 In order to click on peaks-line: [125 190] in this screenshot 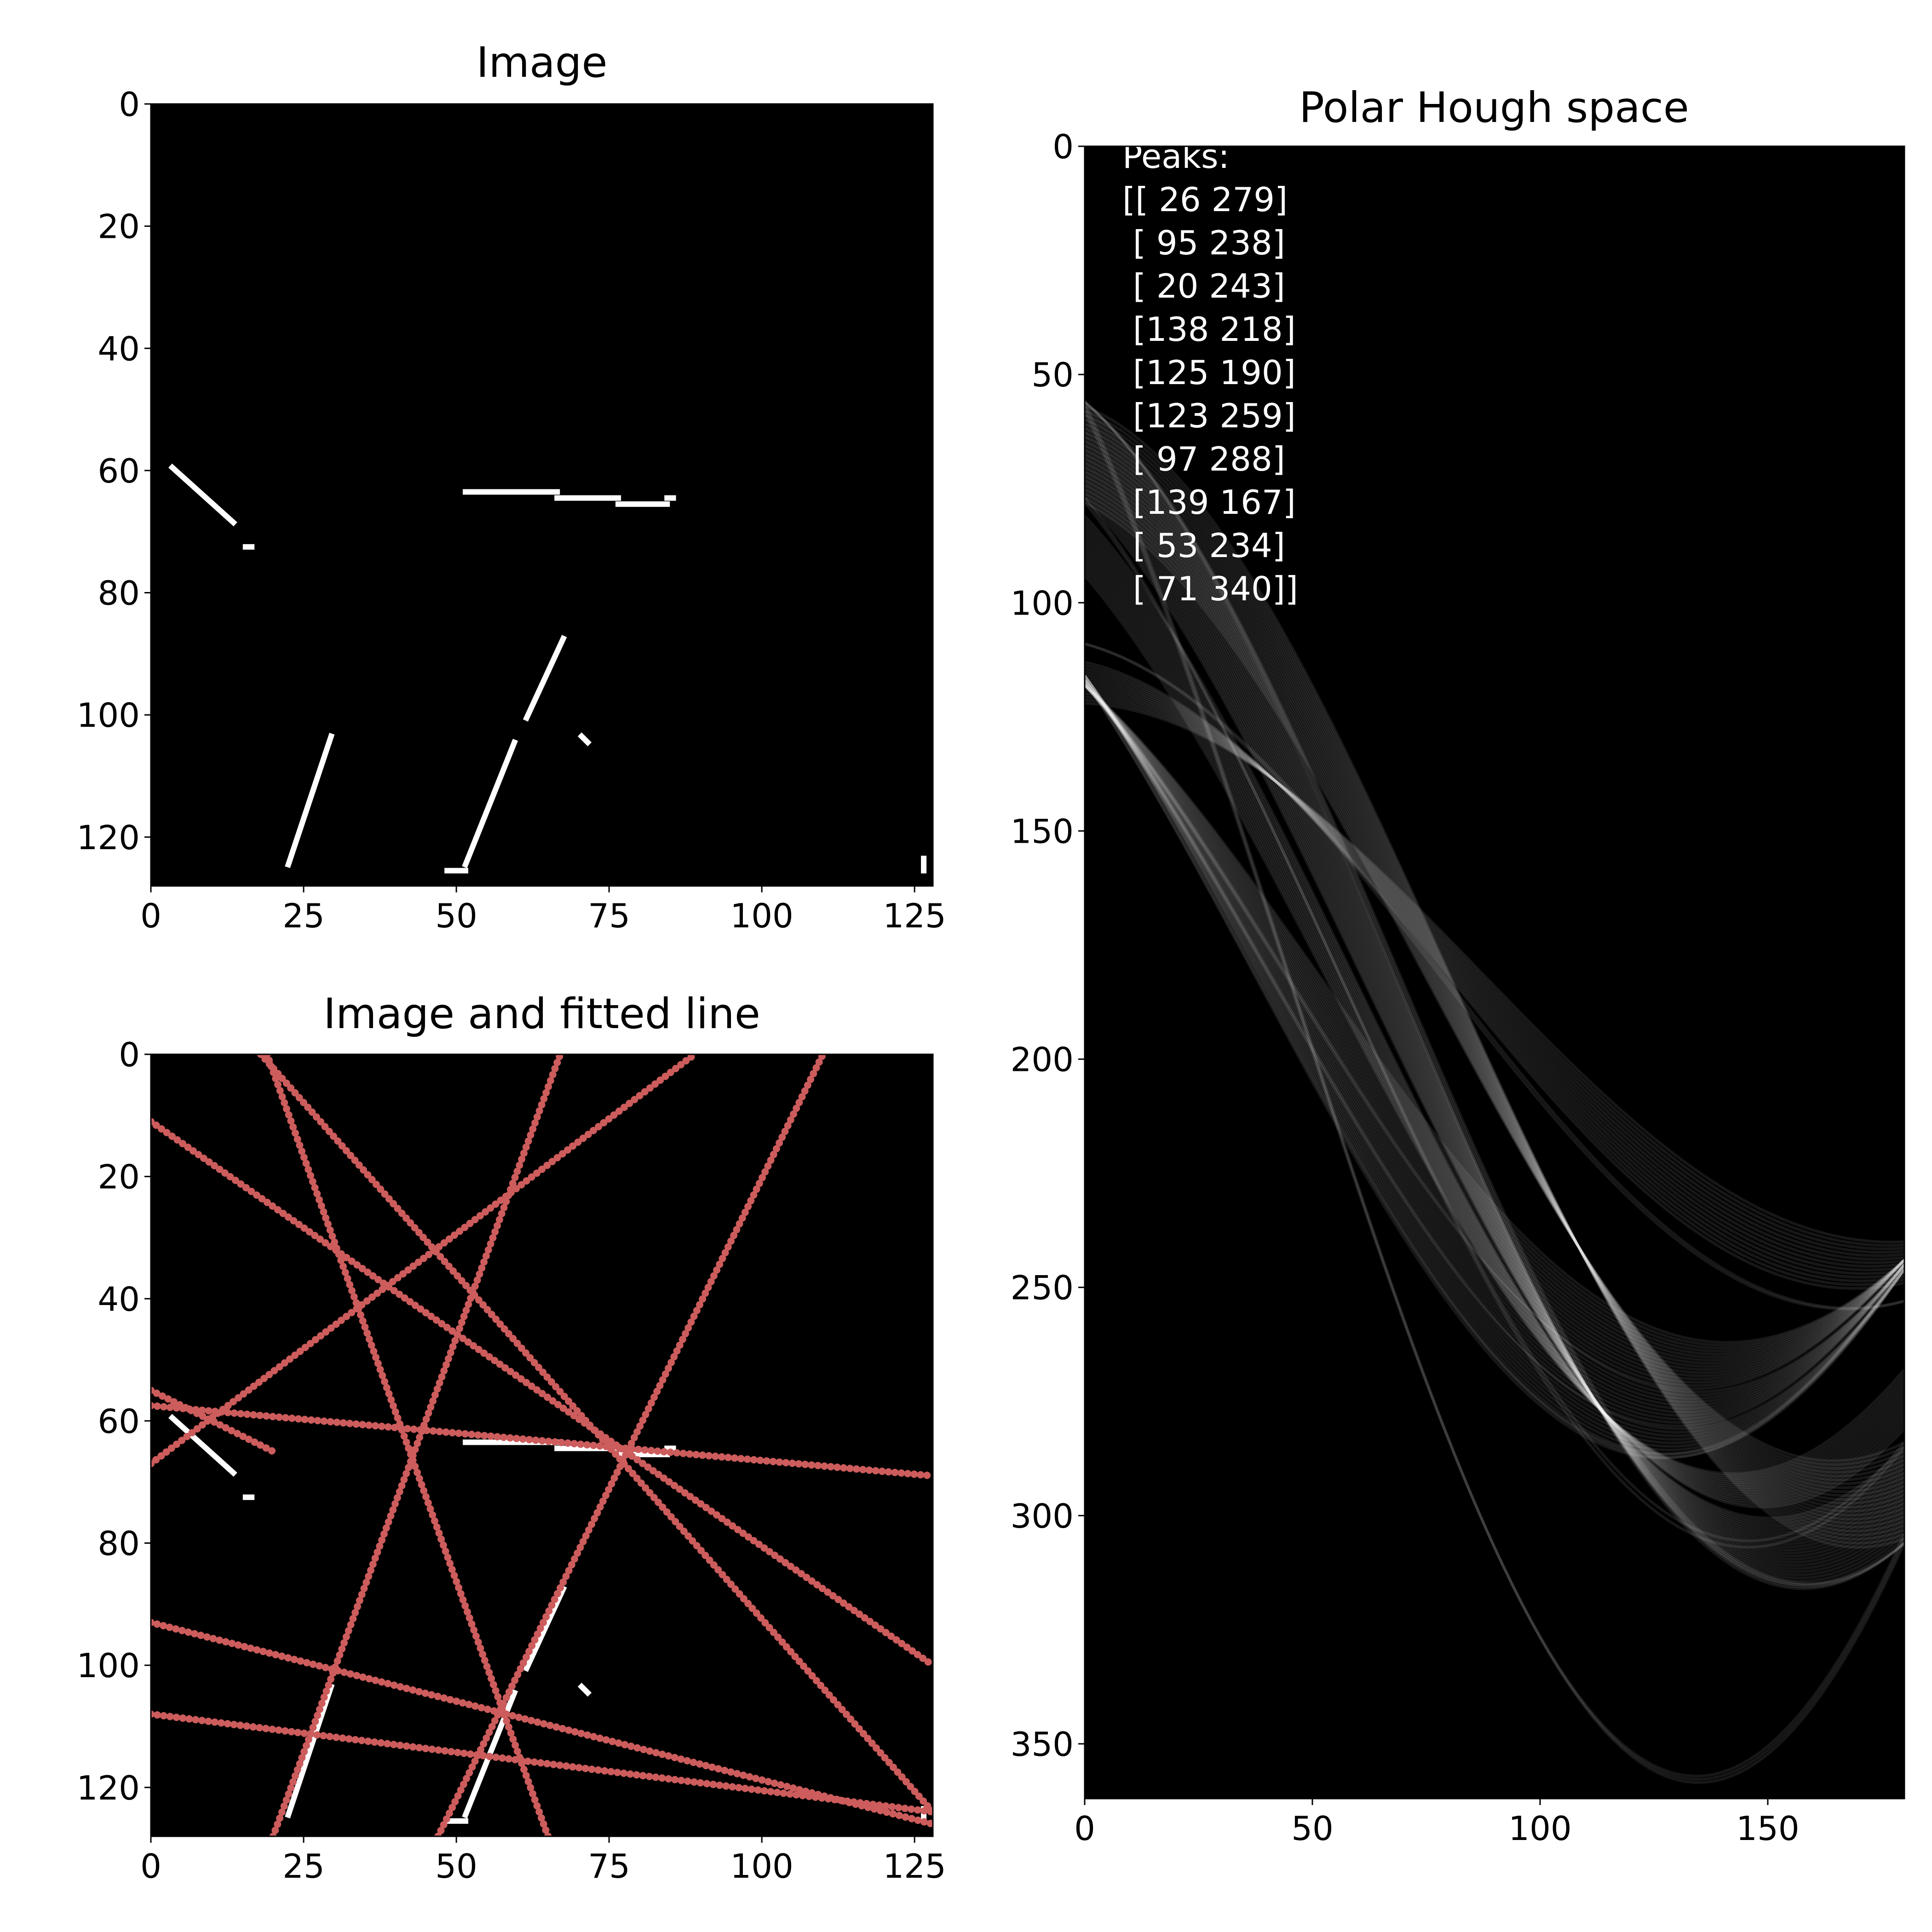, I will do `click(1209, 372)`.